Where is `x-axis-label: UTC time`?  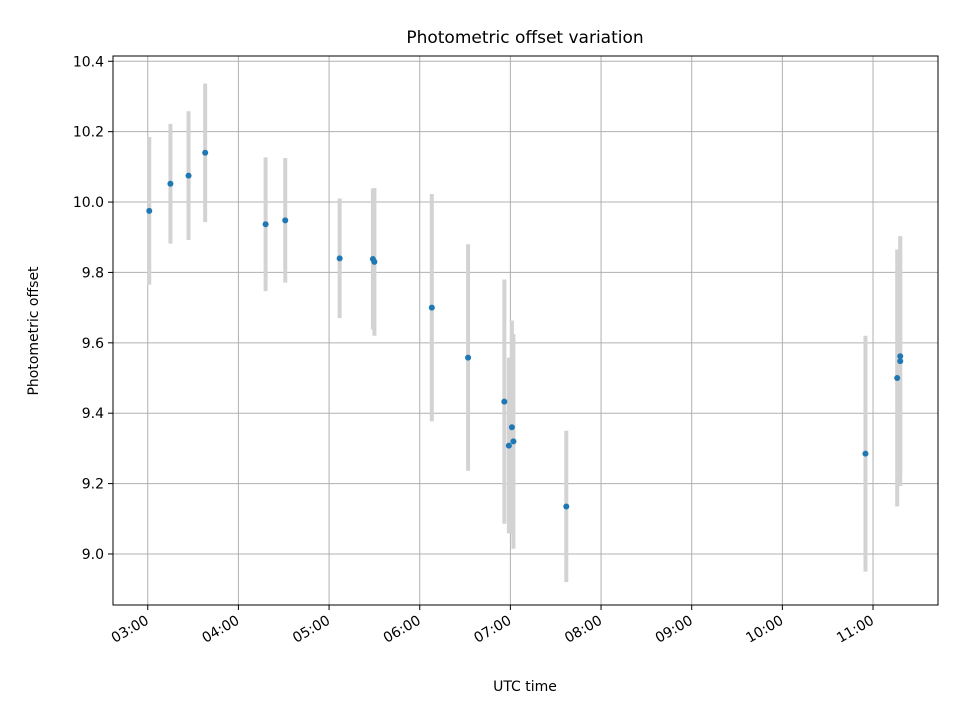 x-axis-label: UTC time is located at coordinates (525, 687).